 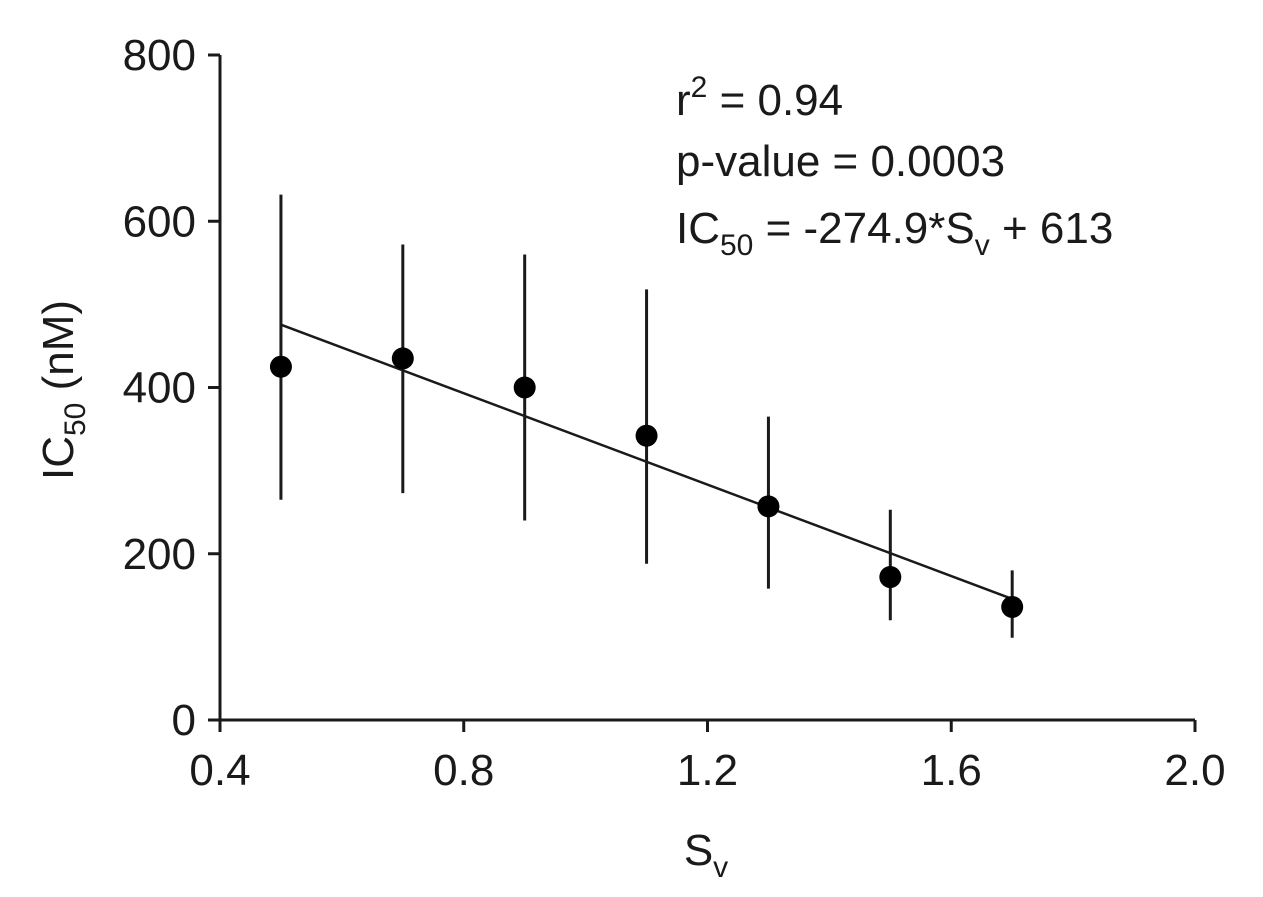 What do you see at coordinates (706, 855) in the screenshot?
I see `x-axis-title: Sv` at bounding box center [706, 855].